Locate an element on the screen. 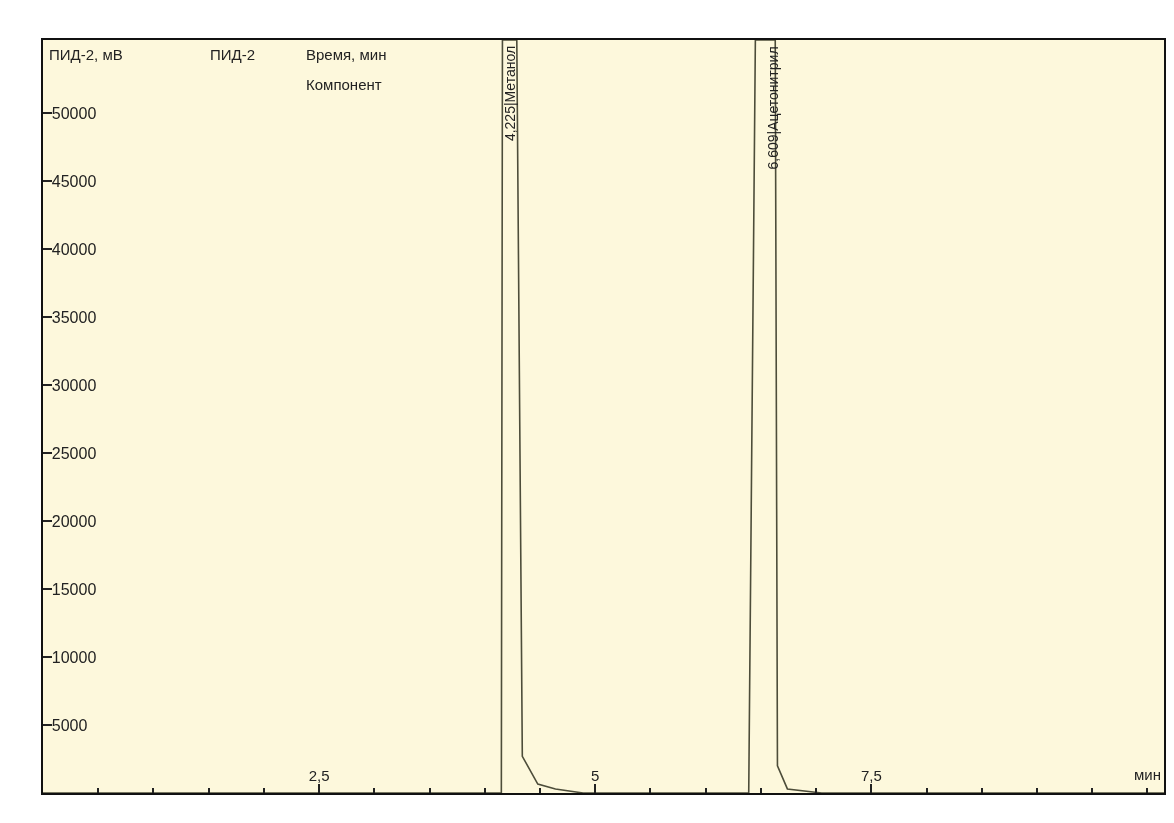 This screenshot has height=823, width=1174. y-tick-label: 15000 is located at coordinates (74, 589).